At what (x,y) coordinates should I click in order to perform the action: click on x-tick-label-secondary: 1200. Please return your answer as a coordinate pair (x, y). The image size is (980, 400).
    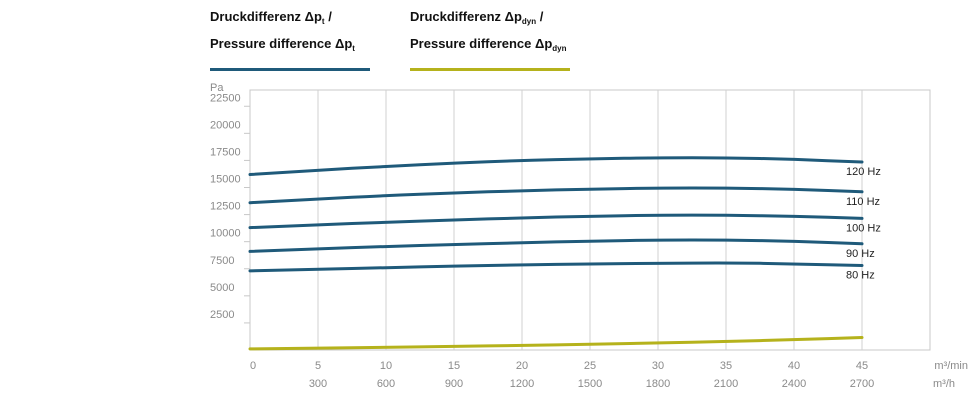
    Looking at the image, I should click on (522, 384).